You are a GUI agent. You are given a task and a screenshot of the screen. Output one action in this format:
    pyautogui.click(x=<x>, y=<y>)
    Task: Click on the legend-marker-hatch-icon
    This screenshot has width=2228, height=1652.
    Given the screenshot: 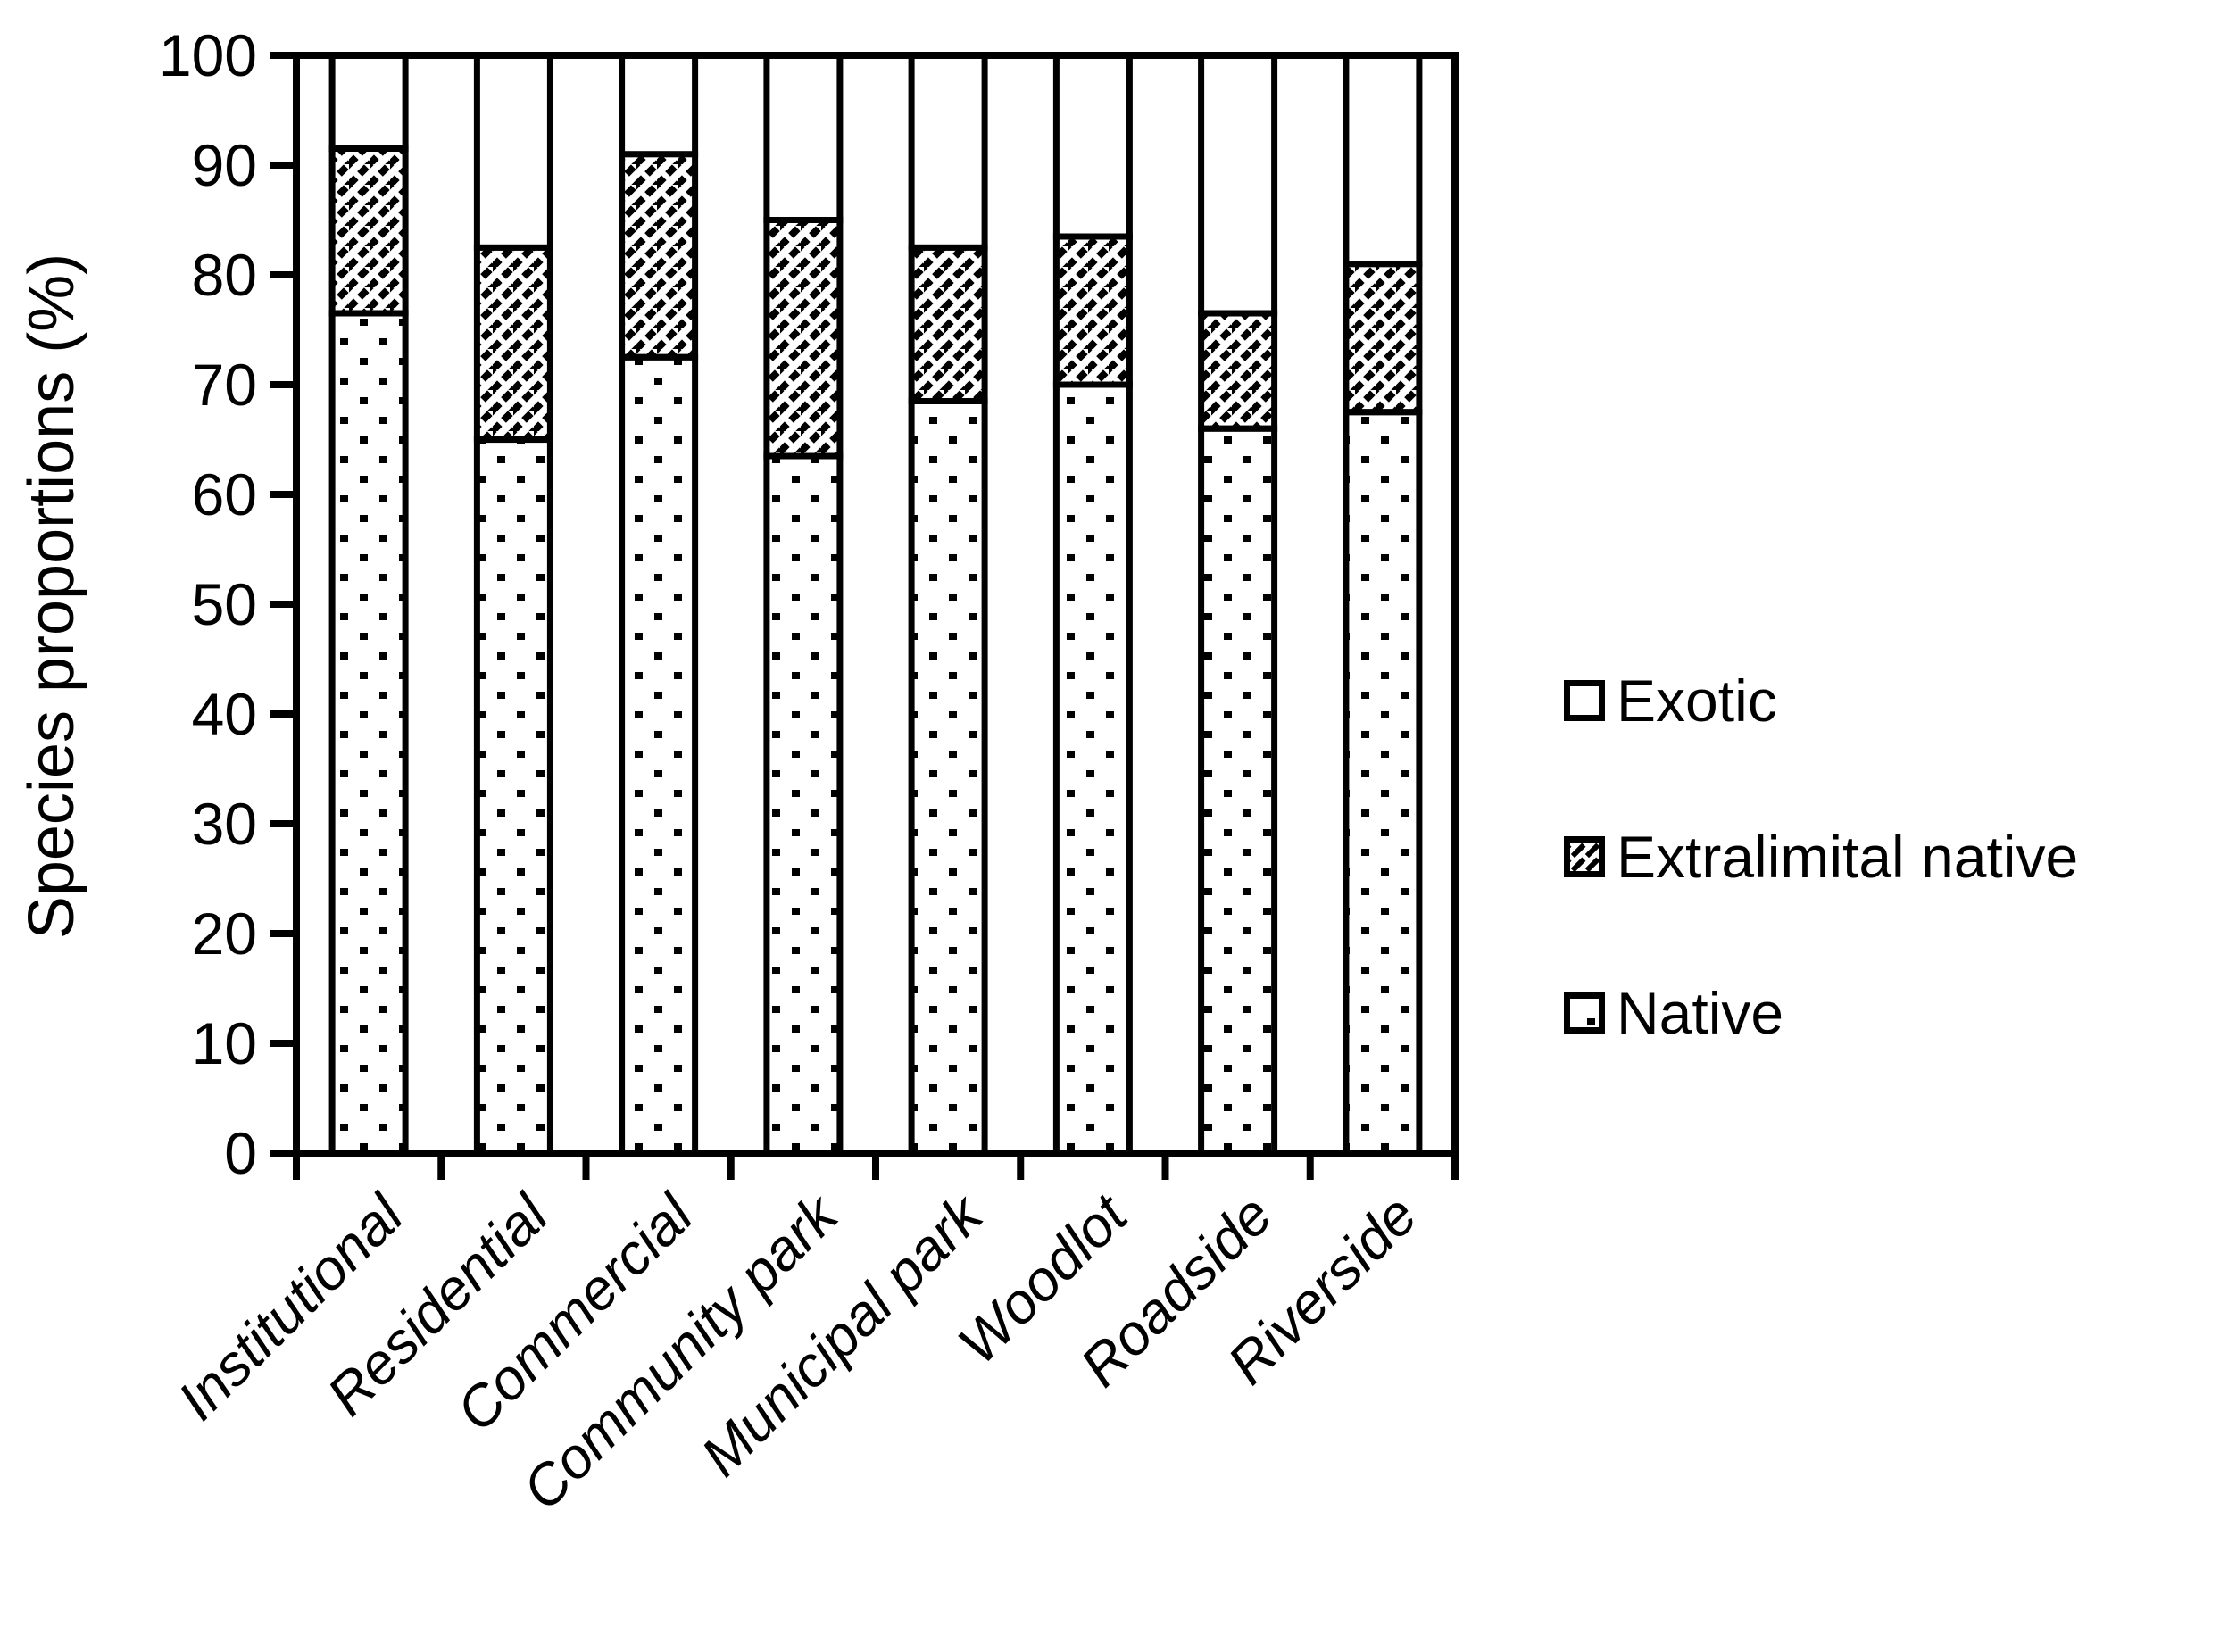 What is the action you would take?
    pyautogui.click(x=1585, y=857)
    